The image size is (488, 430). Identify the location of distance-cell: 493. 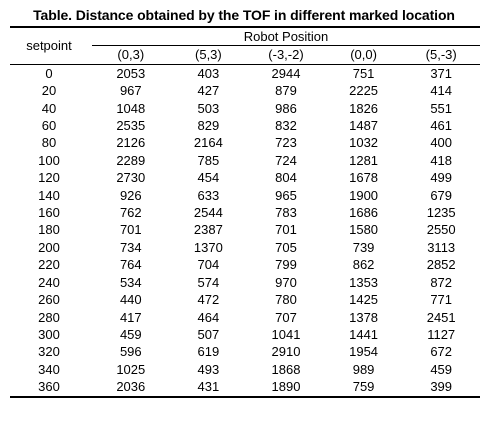
(208, 369).